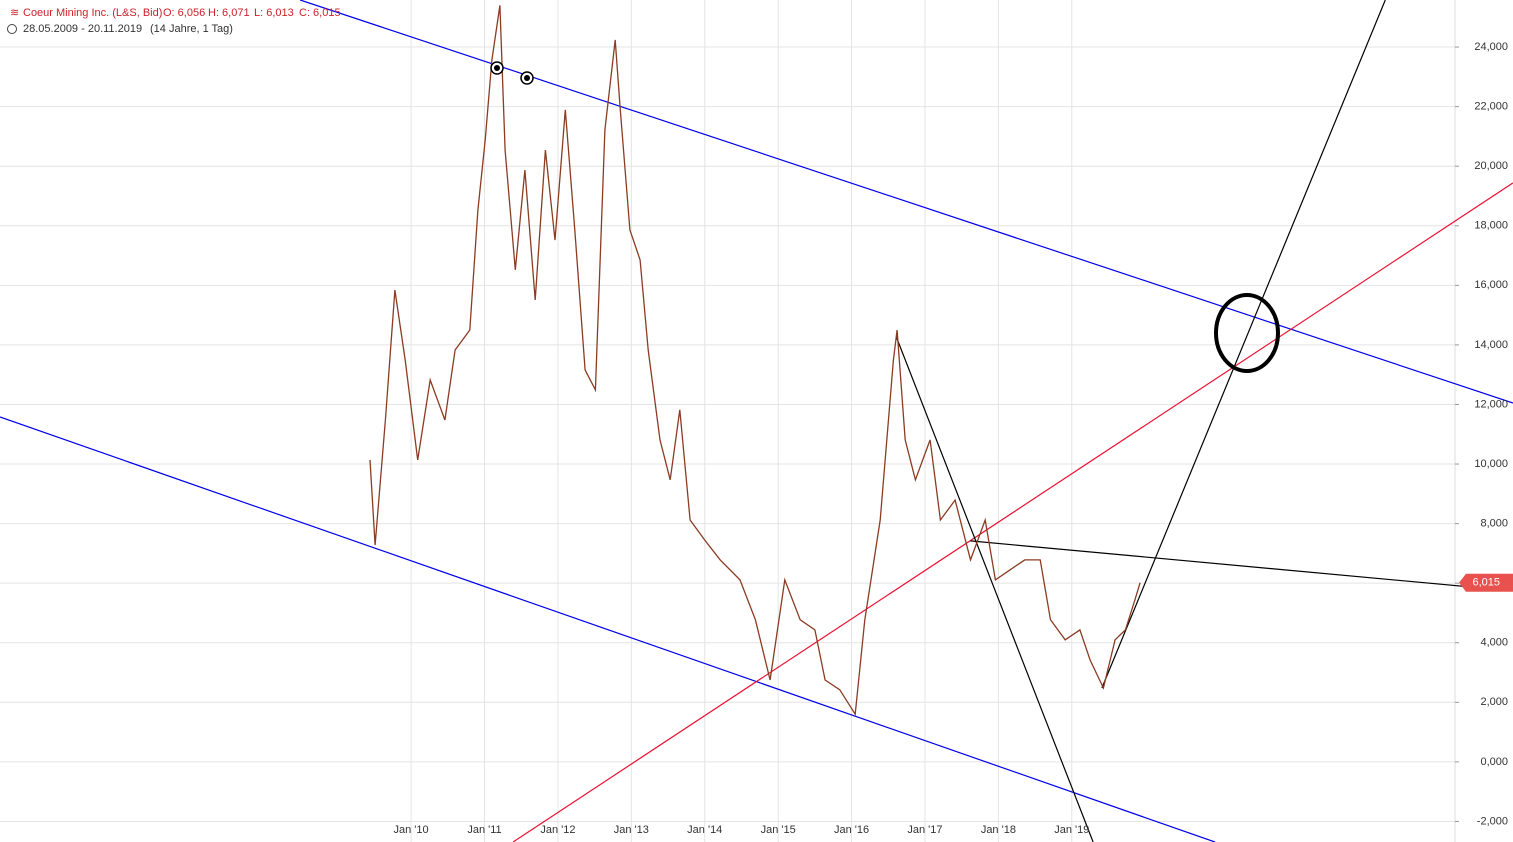  I want to click on y-tick-label: 20,000, so click(1491, 166).